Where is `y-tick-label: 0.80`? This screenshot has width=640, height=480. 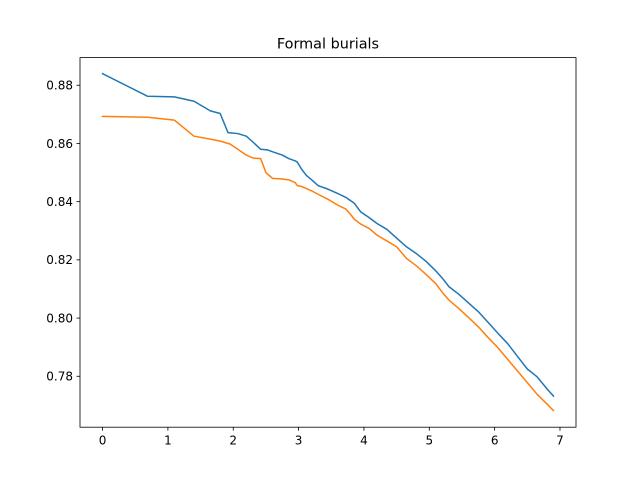
y-tick-label: 0.80 is located at coordinates (59, 318).